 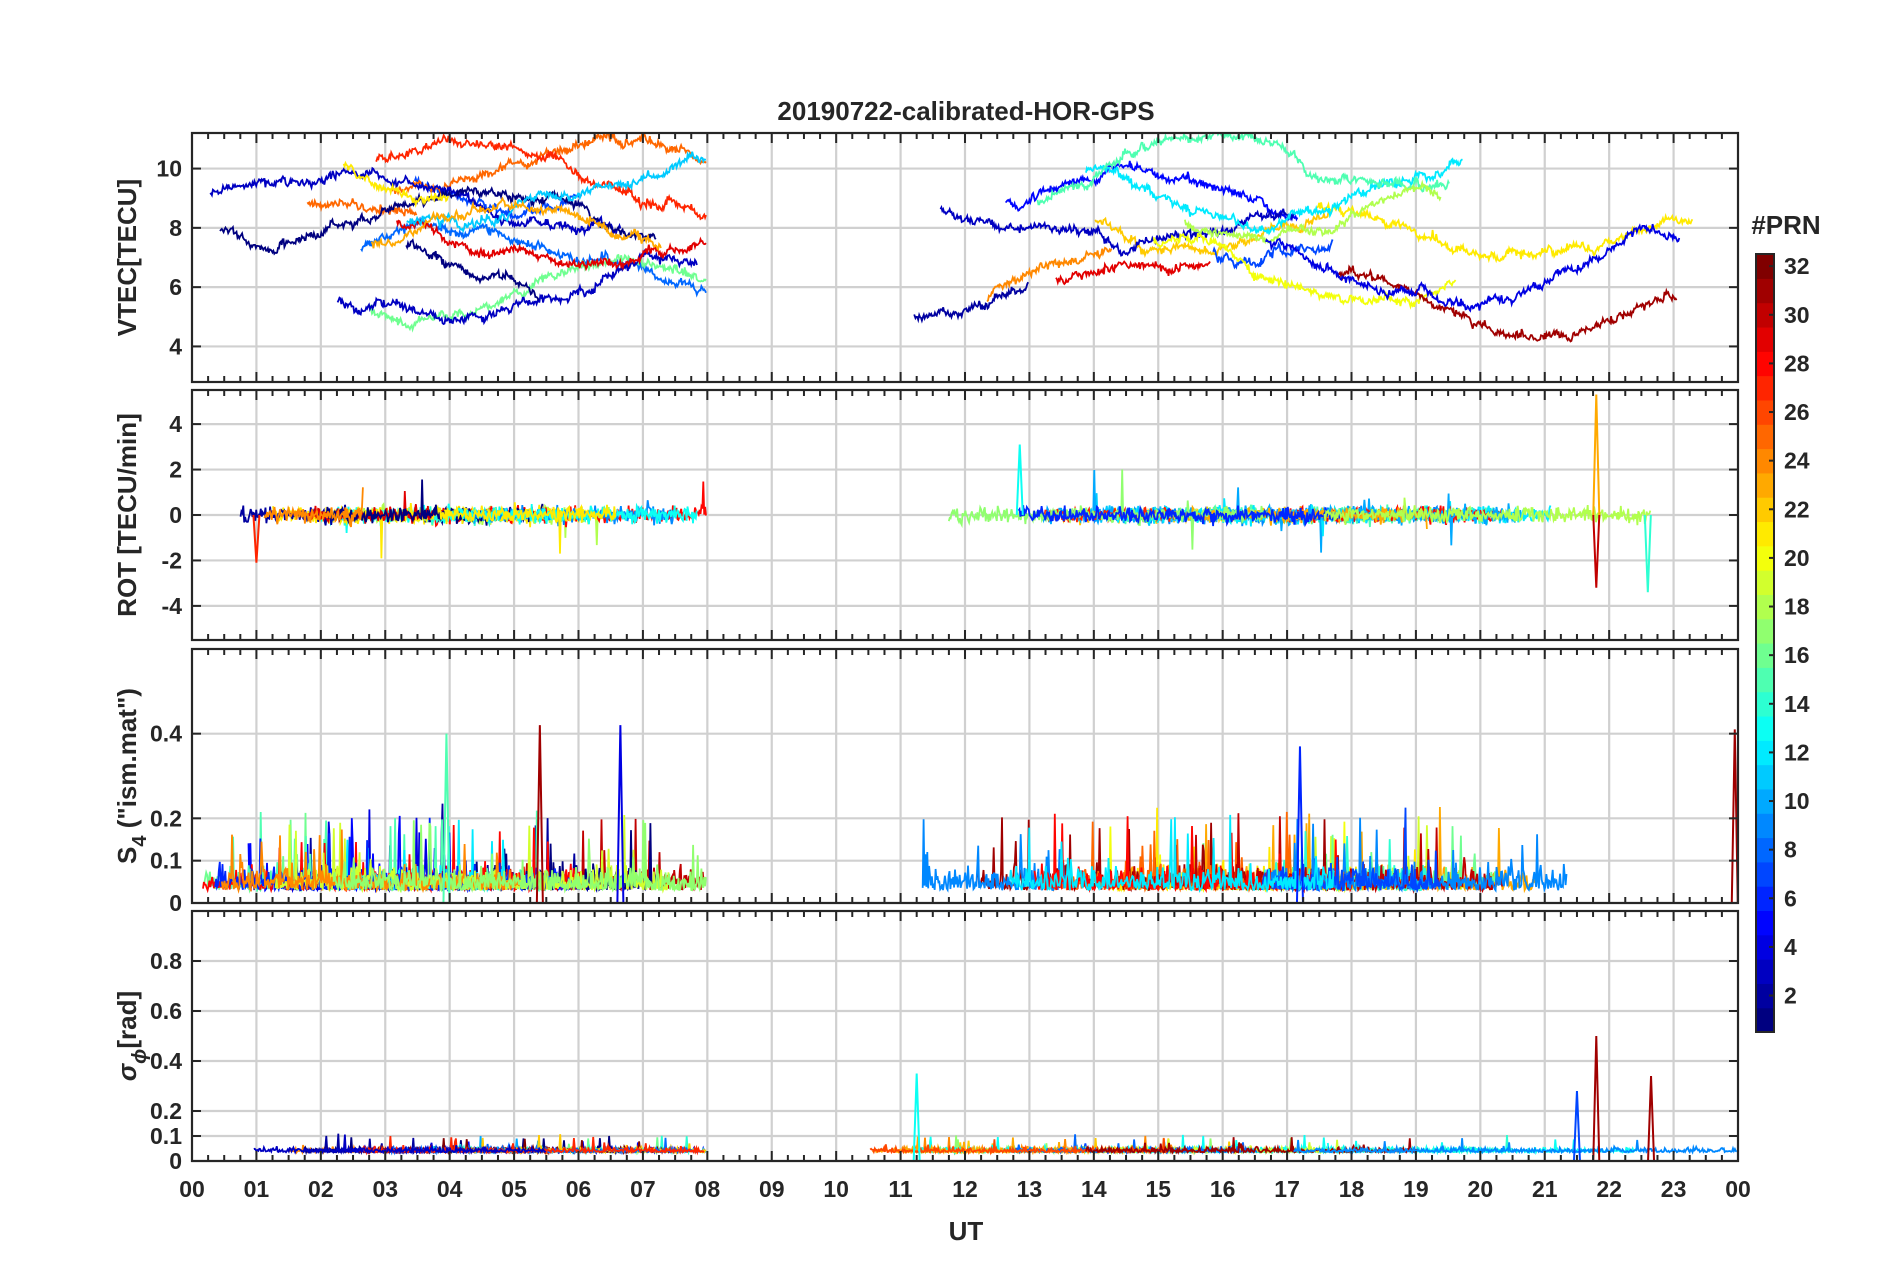 I want to click on x-tick-label: 06, so click(x=579, y=1189).